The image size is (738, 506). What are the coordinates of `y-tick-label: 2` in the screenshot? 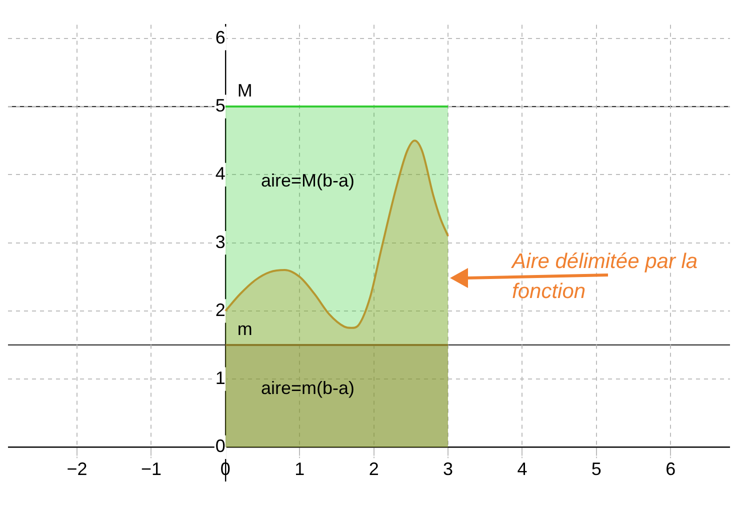 It's located at (220, 310).